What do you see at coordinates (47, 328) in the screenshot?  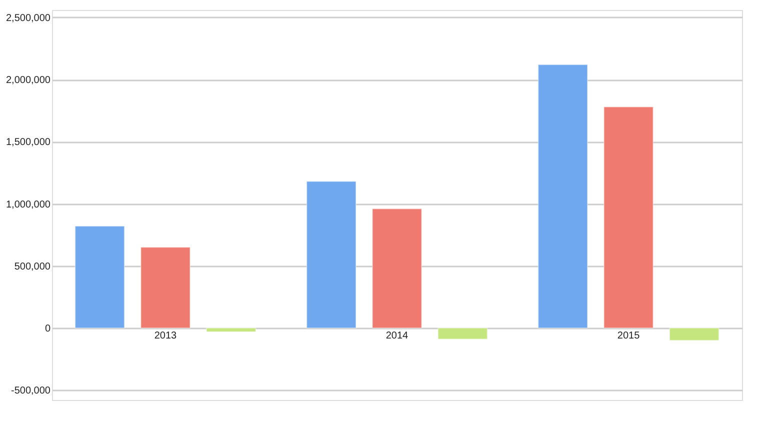 I see `y-tick-label: 0` at bounding box center [47, 328].